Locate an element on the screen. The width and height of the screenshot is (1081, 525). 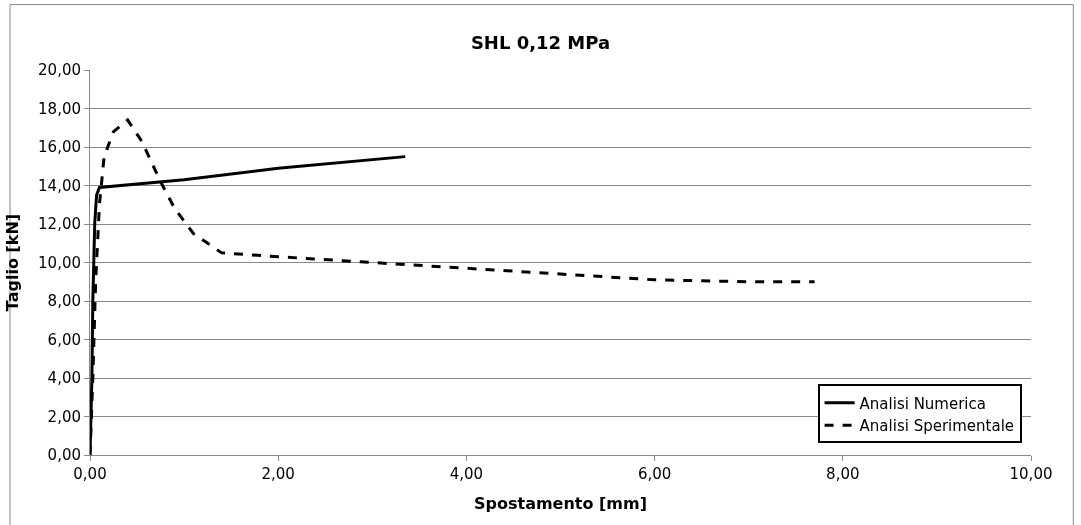
y-tick-label: 8,00 is located at coordinates (64, 301).